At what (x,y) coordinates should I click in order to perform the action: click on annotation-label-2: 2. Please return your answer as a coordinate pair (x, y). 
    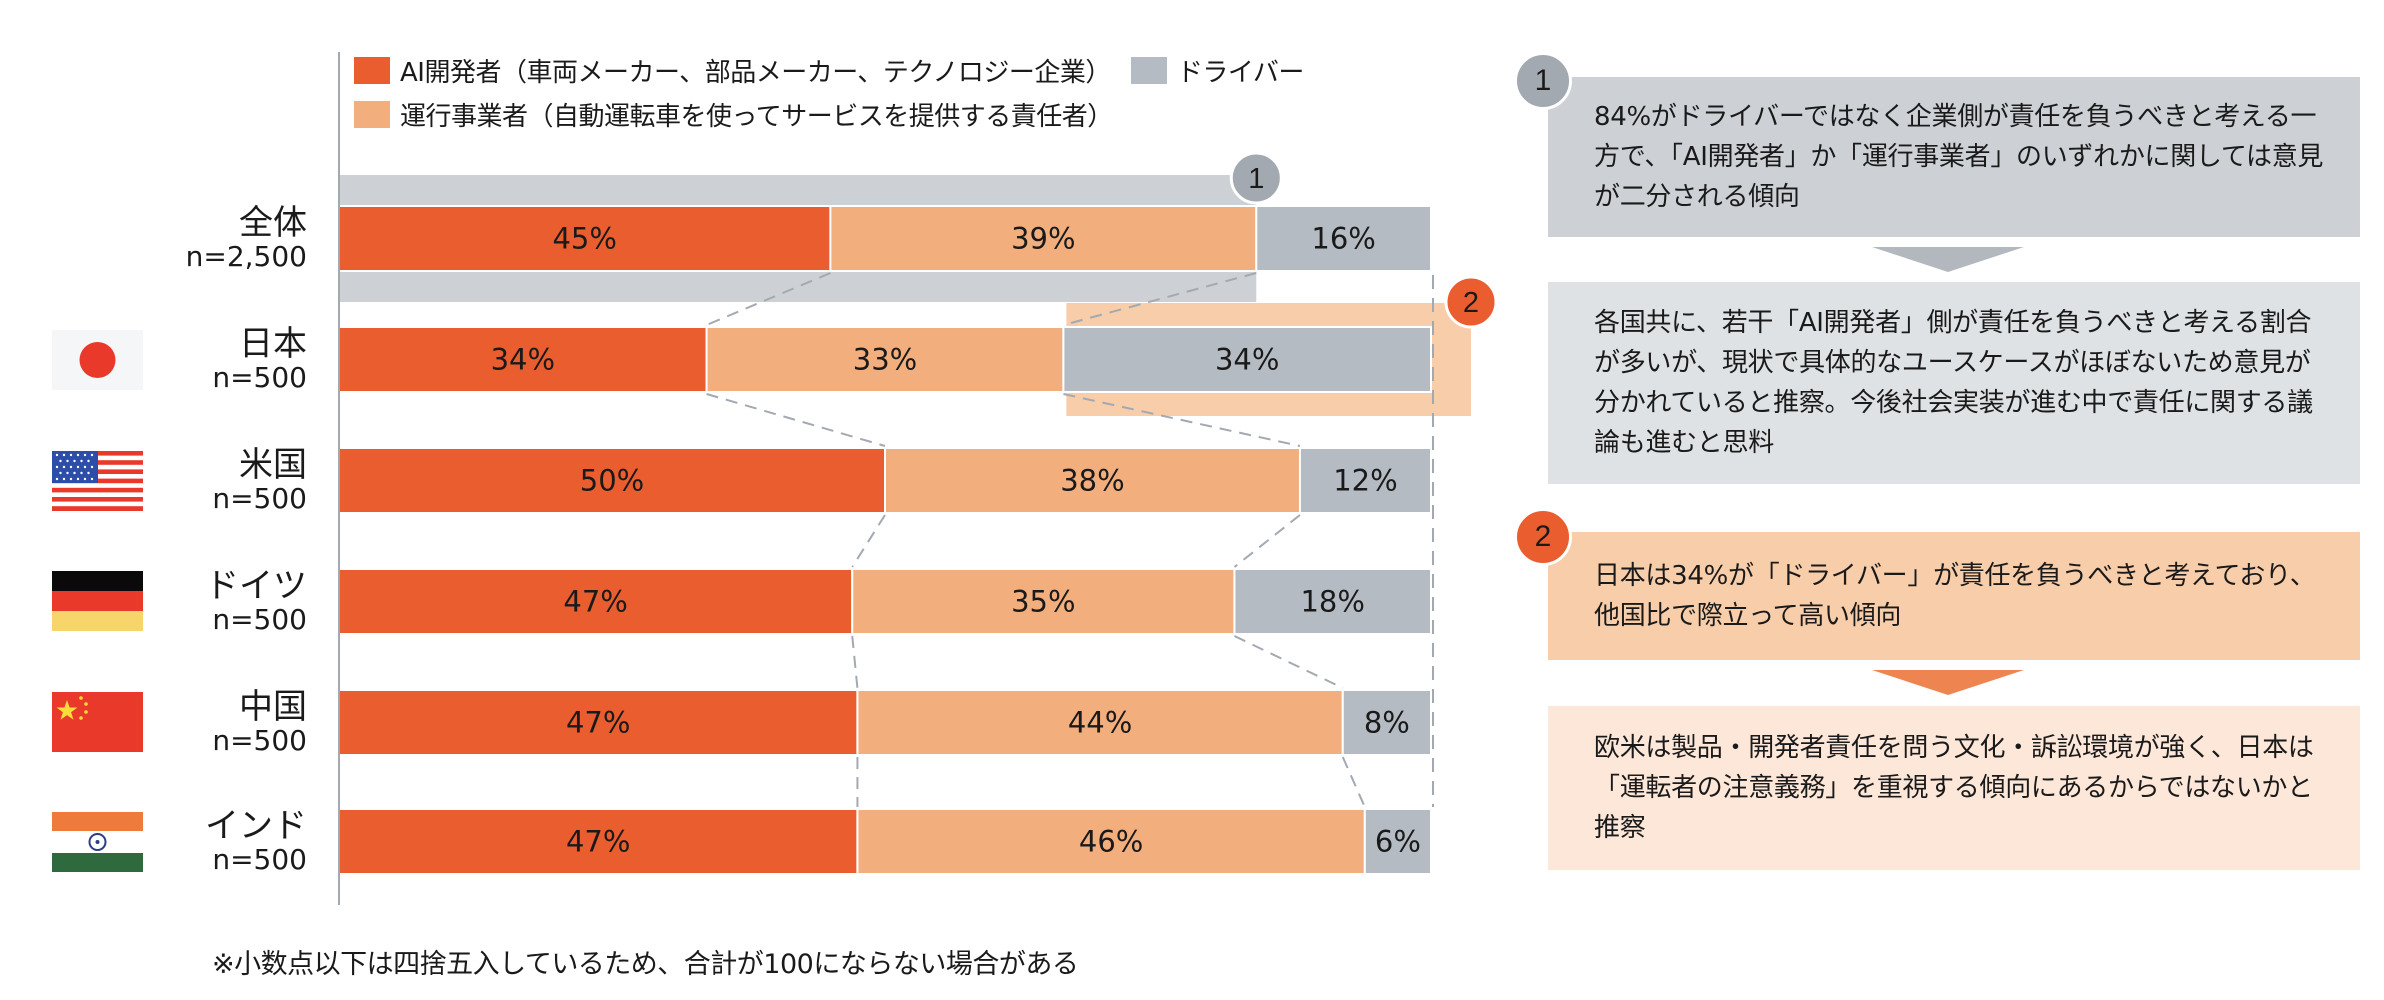
    Looking at the image, I should click on (1471, 303).